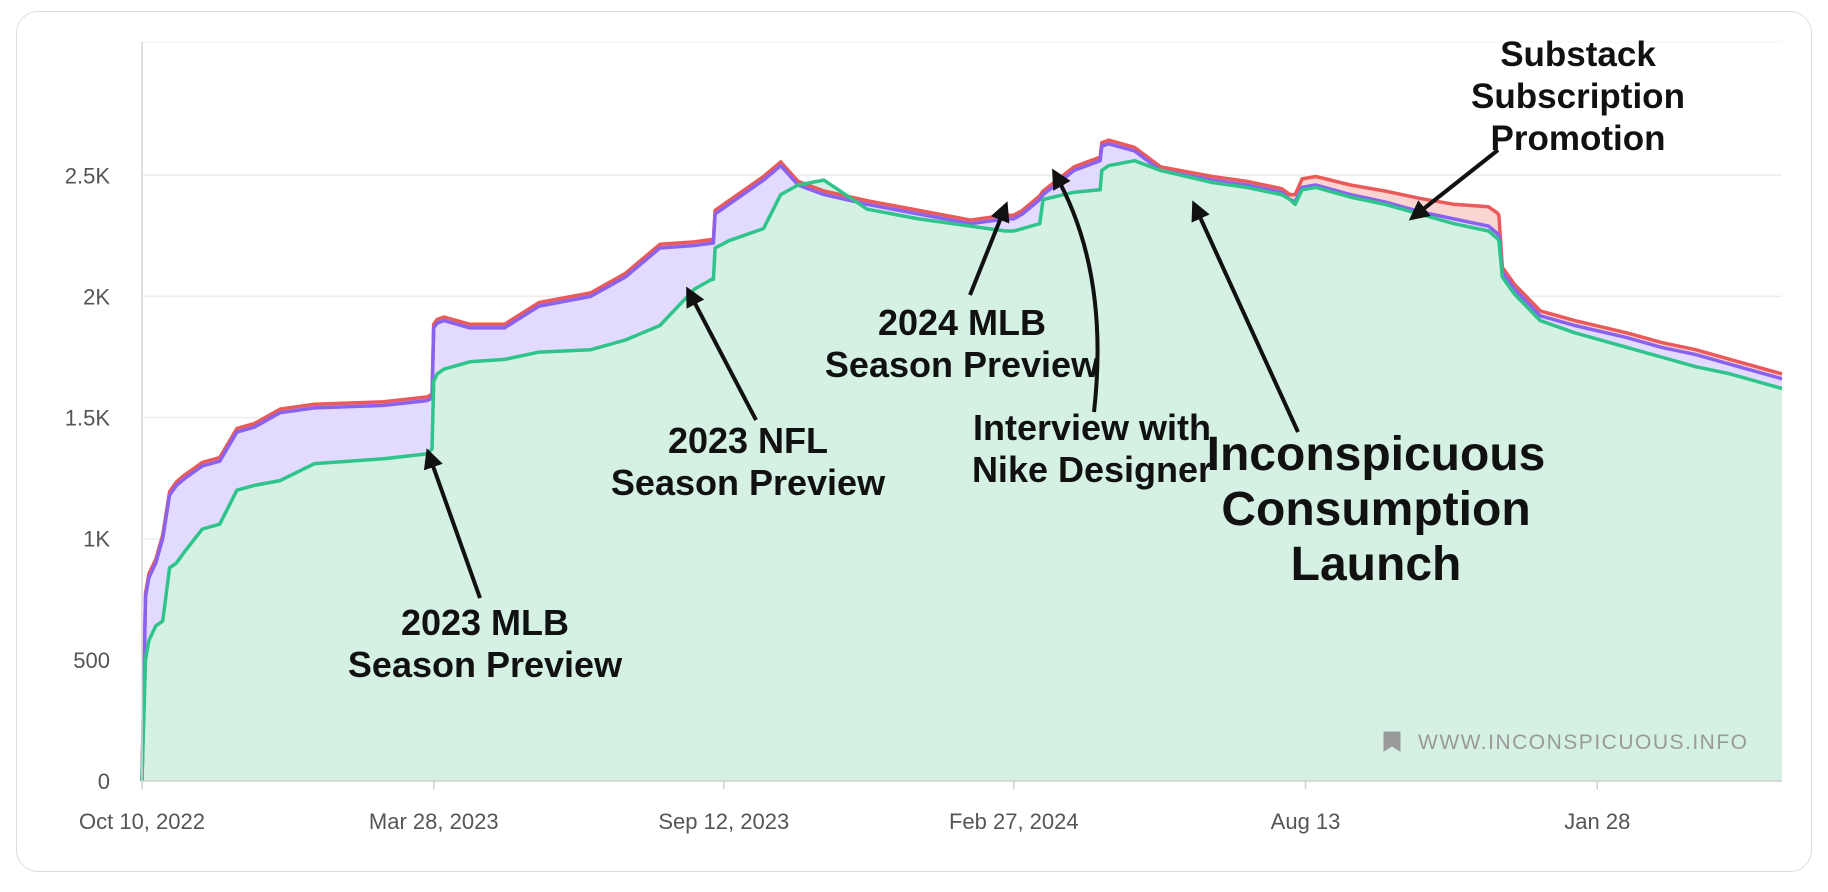  What do you see at coordinates (1392, 741) in the screenshot?
I see `bookmark-icon` at bounding box center [1392, 741].